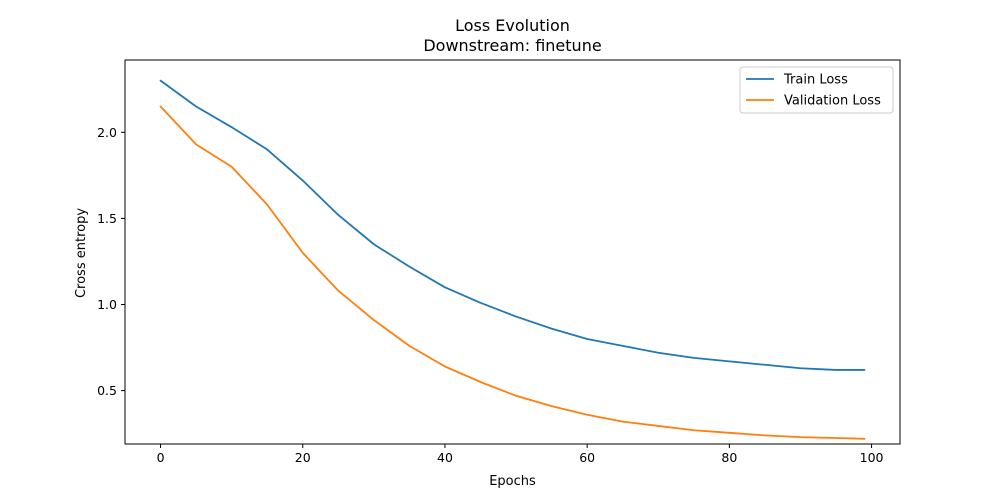  I want to click on chart-subtitle: Downstream: finetune, so click(512, 45).